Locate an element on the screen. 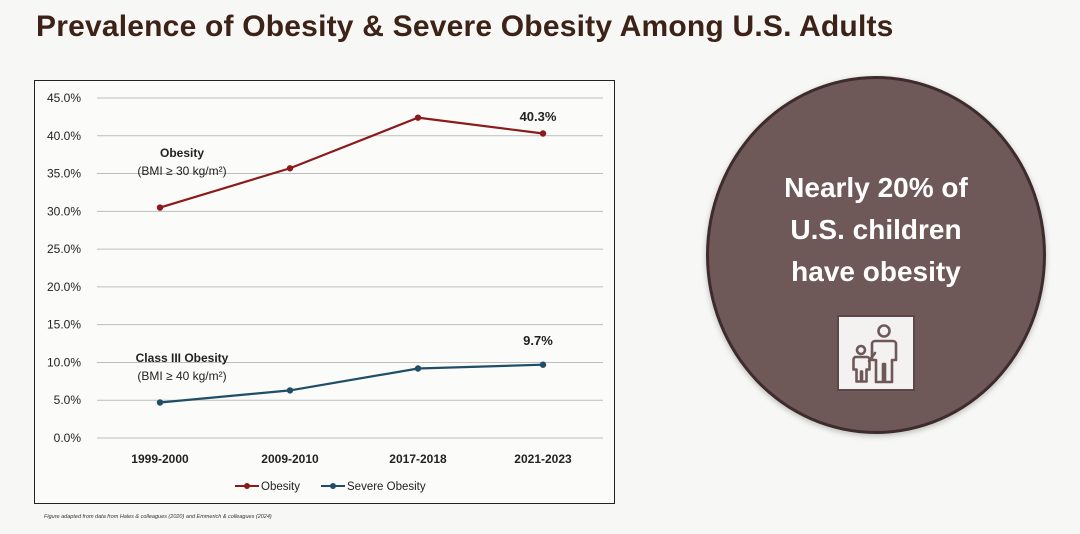  y-tick-label: 40.0% is located at coordinates (64, 136).